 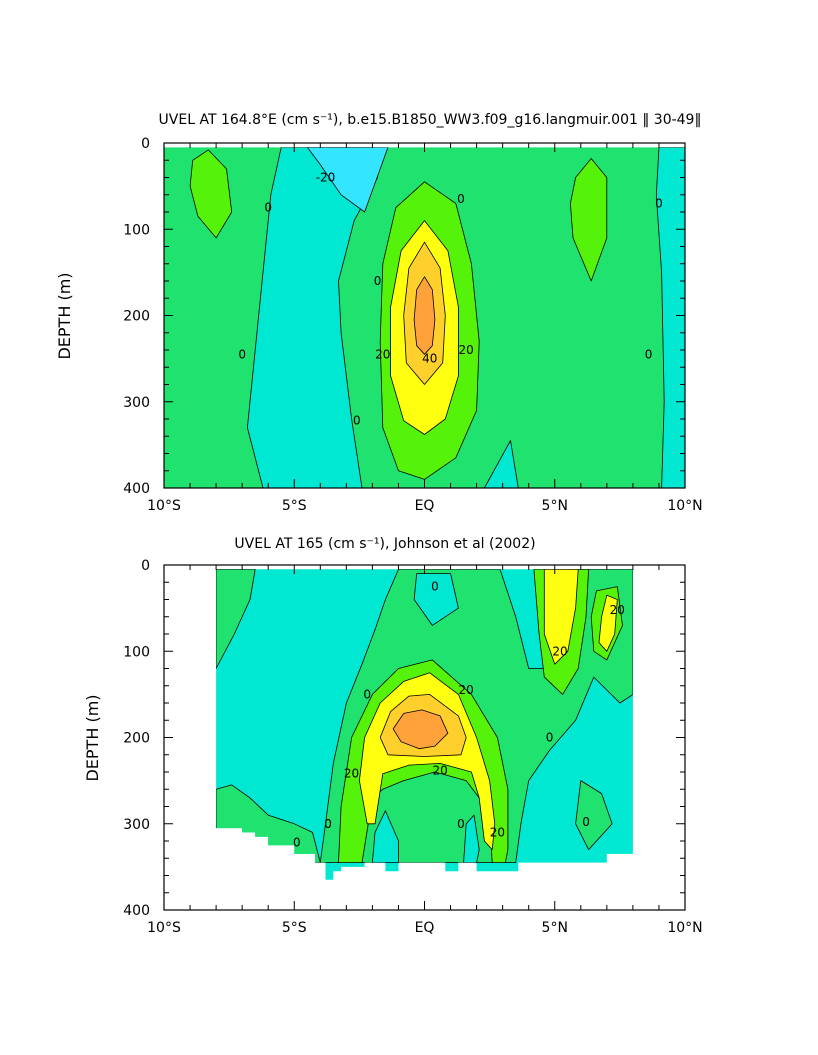 I want to click on contour-labels: 0 20 0 20 20 20 20 0 0 0 20 0 0, so click(x=459, y=715).